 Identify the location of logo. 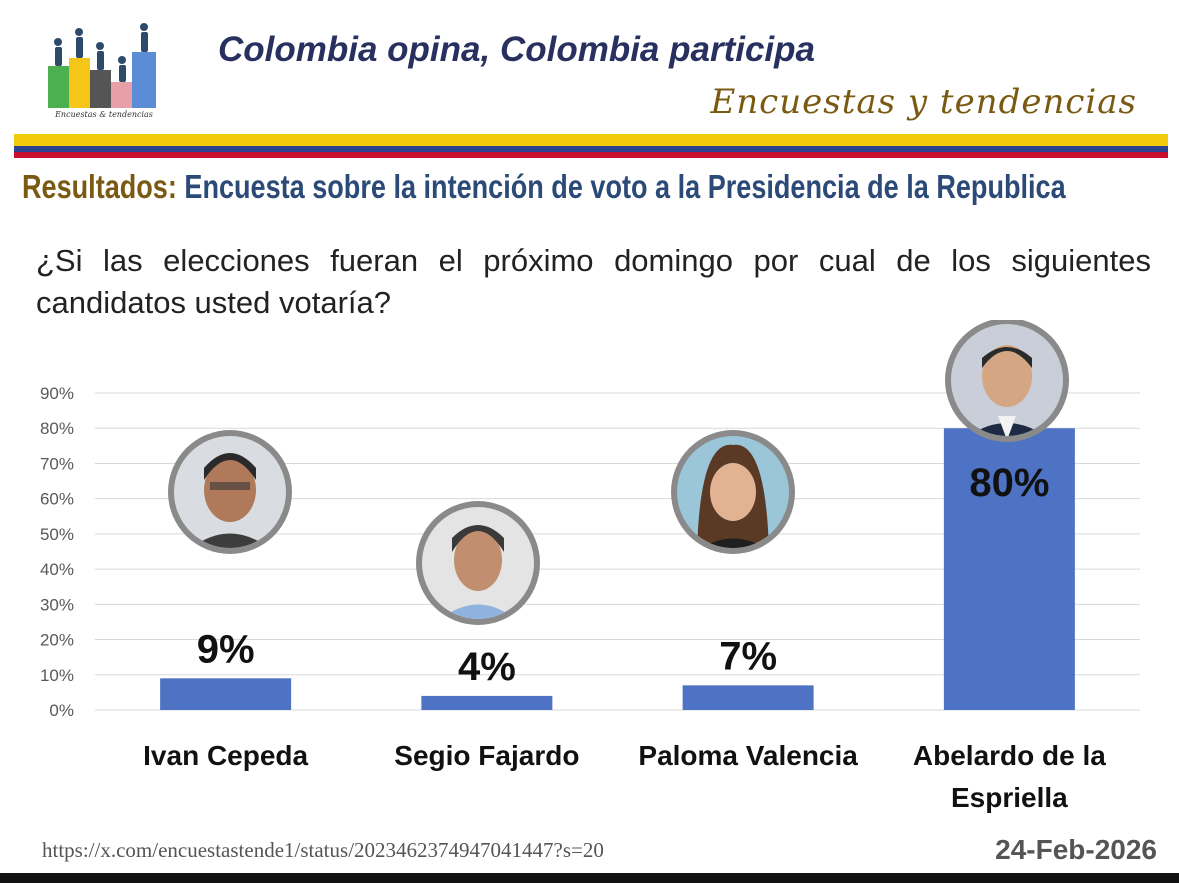
(102, 65).